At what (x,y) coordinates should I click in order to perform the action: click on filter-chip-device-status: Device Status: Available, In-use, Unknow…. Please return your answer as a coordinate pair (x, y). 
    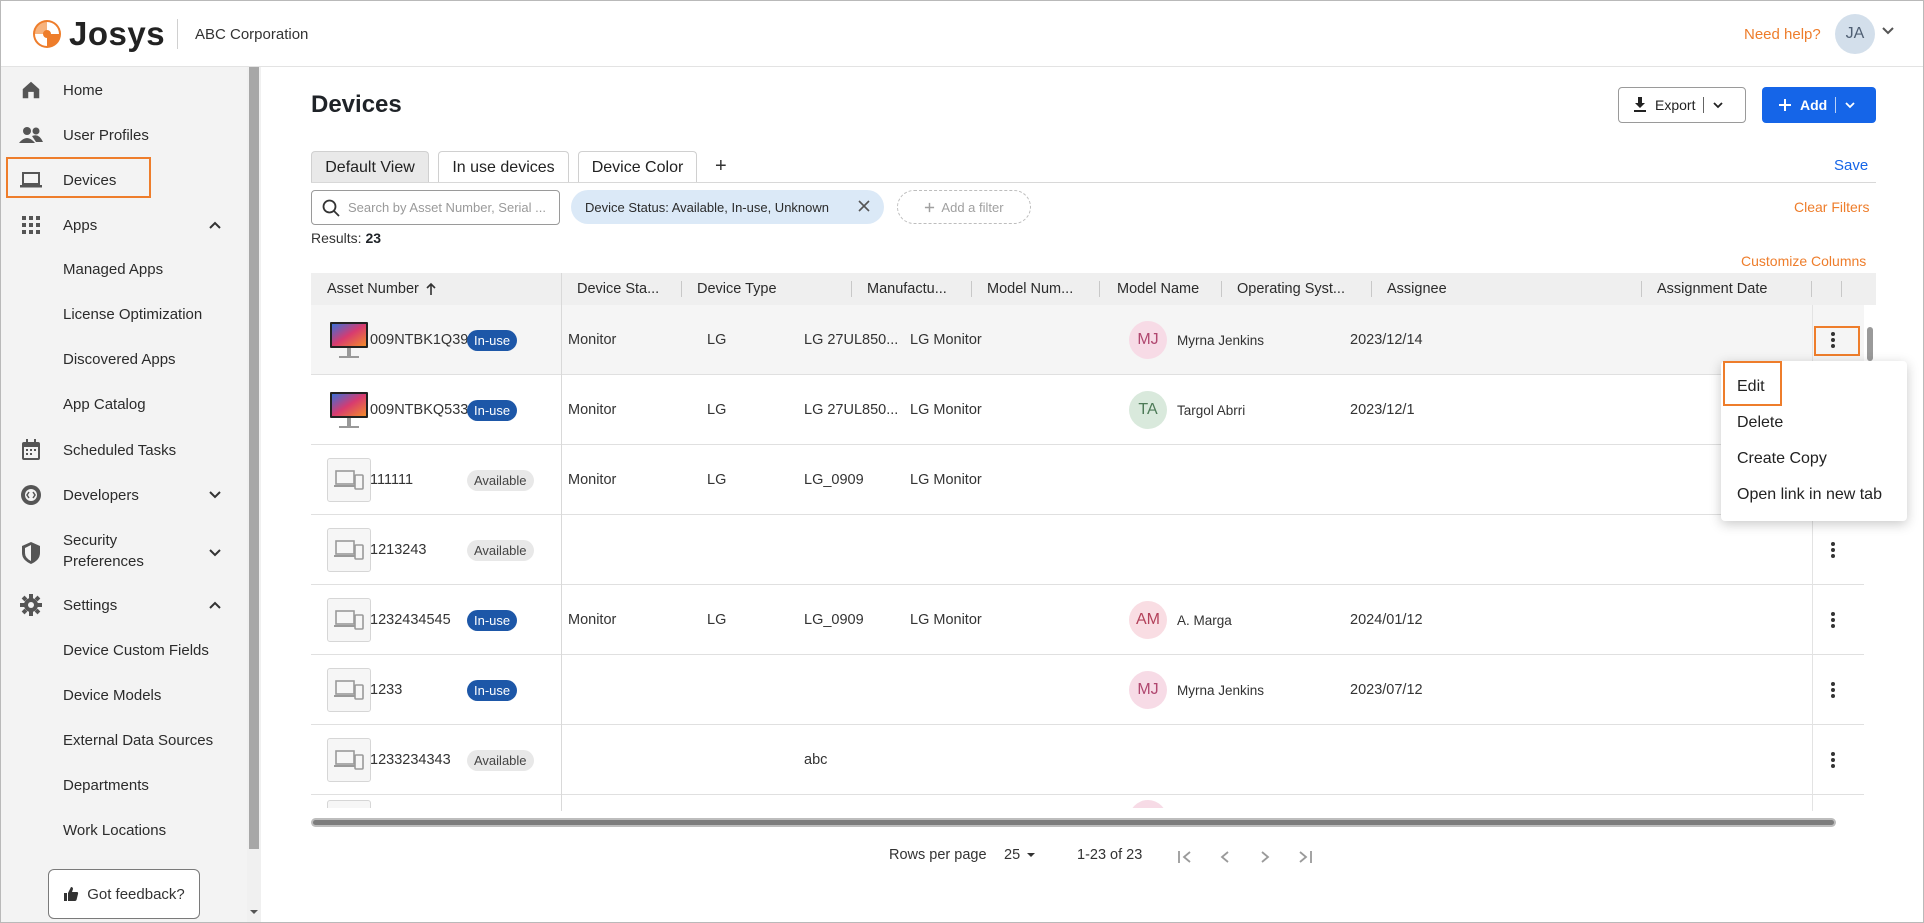
    Looking at the image, I should click on (727, 207).